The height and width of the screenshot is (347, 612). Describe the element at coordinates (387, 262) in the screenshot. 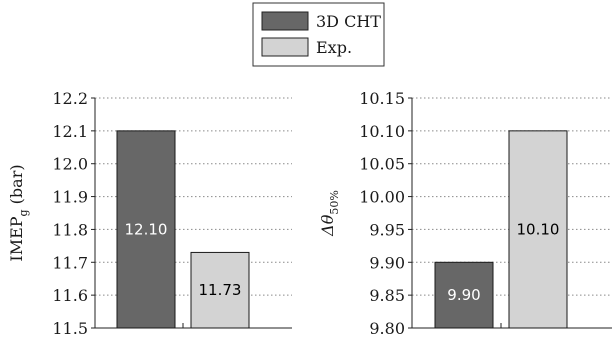

I see `y-tick-label: 9.90` at that location.